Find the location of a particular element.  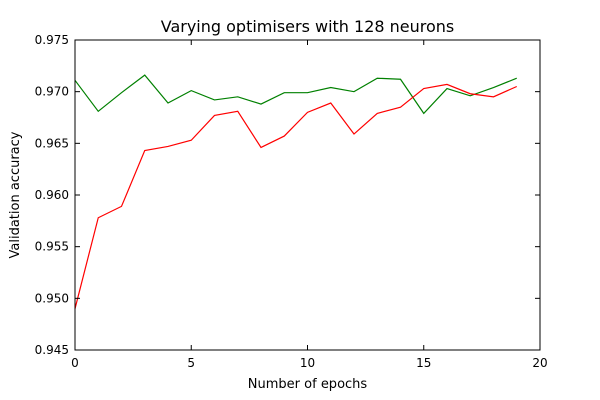

y-tick-label: 0.965 is located at coordinates (52, 143).